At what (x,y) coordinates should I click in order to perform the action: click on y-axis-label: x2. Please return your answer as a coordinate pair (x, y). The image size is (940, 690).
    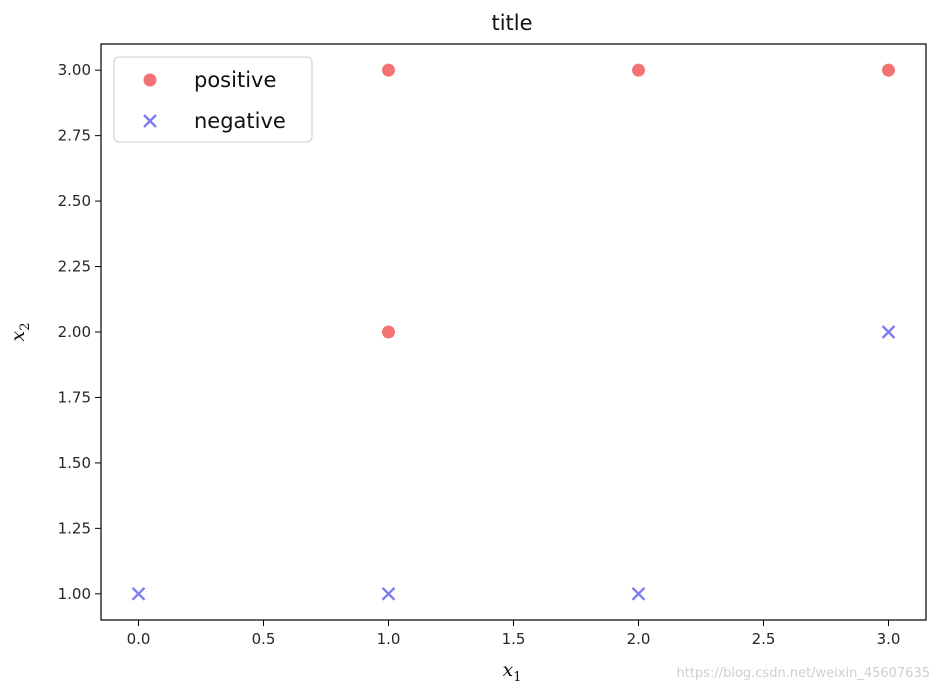
    Looking at the image, I should click on (20, 332).